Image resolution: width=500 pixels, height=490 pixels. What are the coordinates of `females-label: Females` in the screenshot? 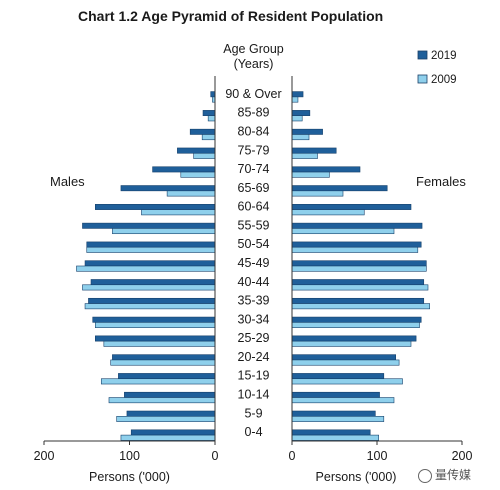 It's located at (441, 181).